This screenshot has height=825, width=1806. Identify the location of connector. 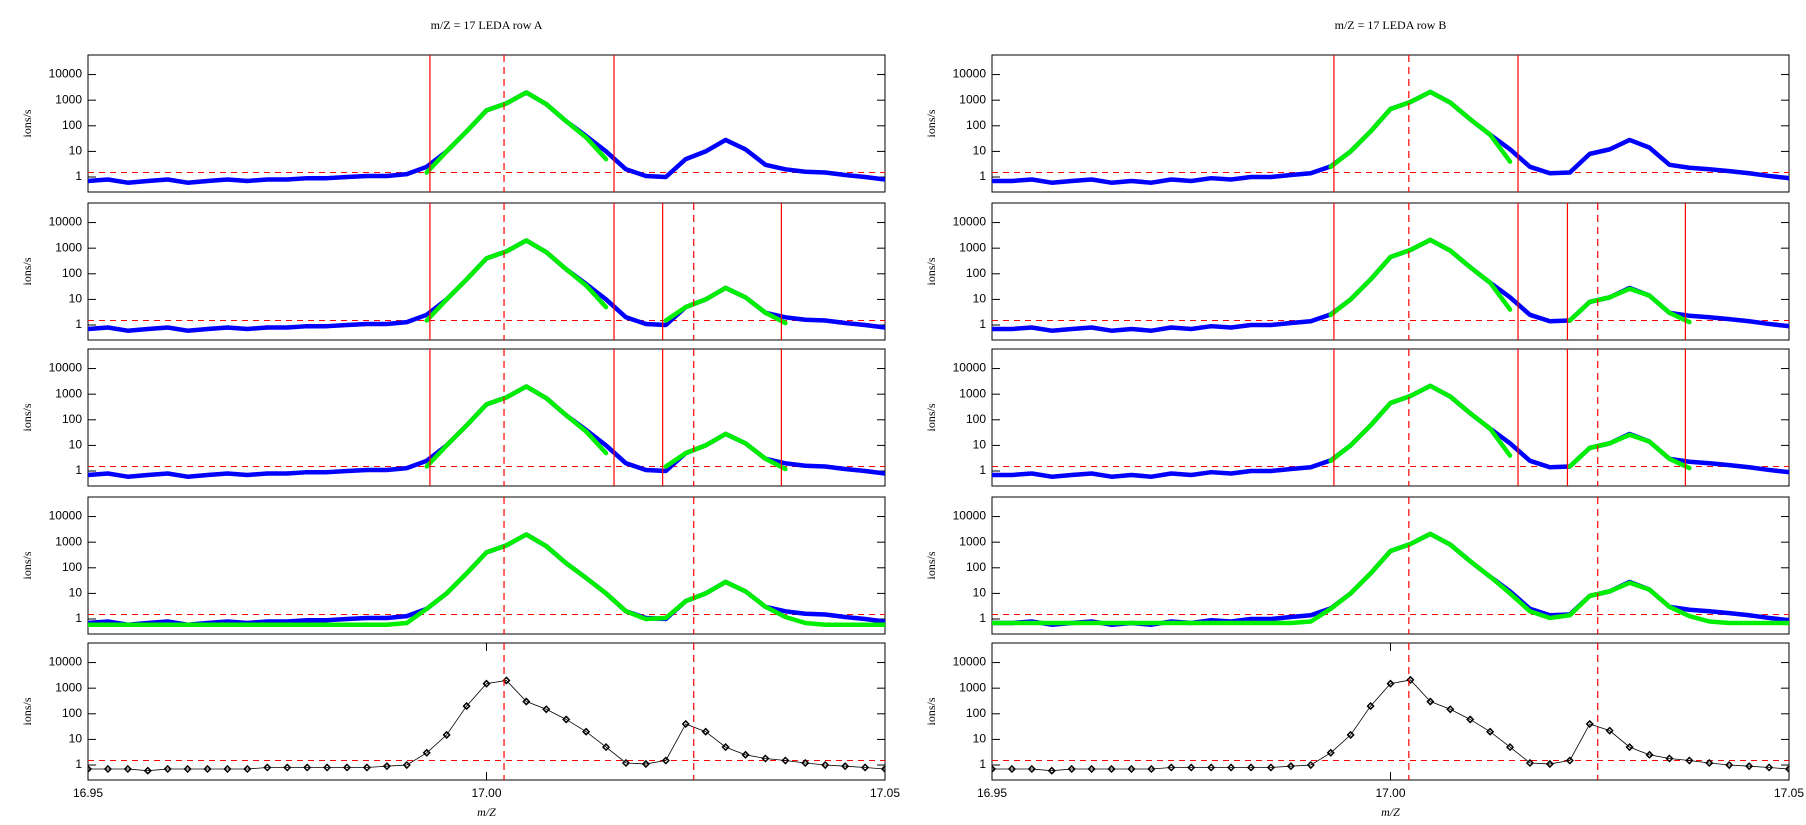
(486, 726).